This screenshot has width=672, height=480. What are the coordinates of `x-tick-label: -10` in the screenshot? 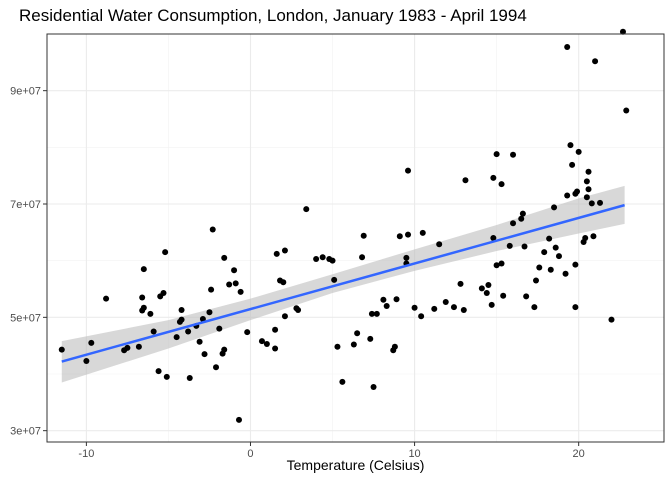 It's located at (86, 454).